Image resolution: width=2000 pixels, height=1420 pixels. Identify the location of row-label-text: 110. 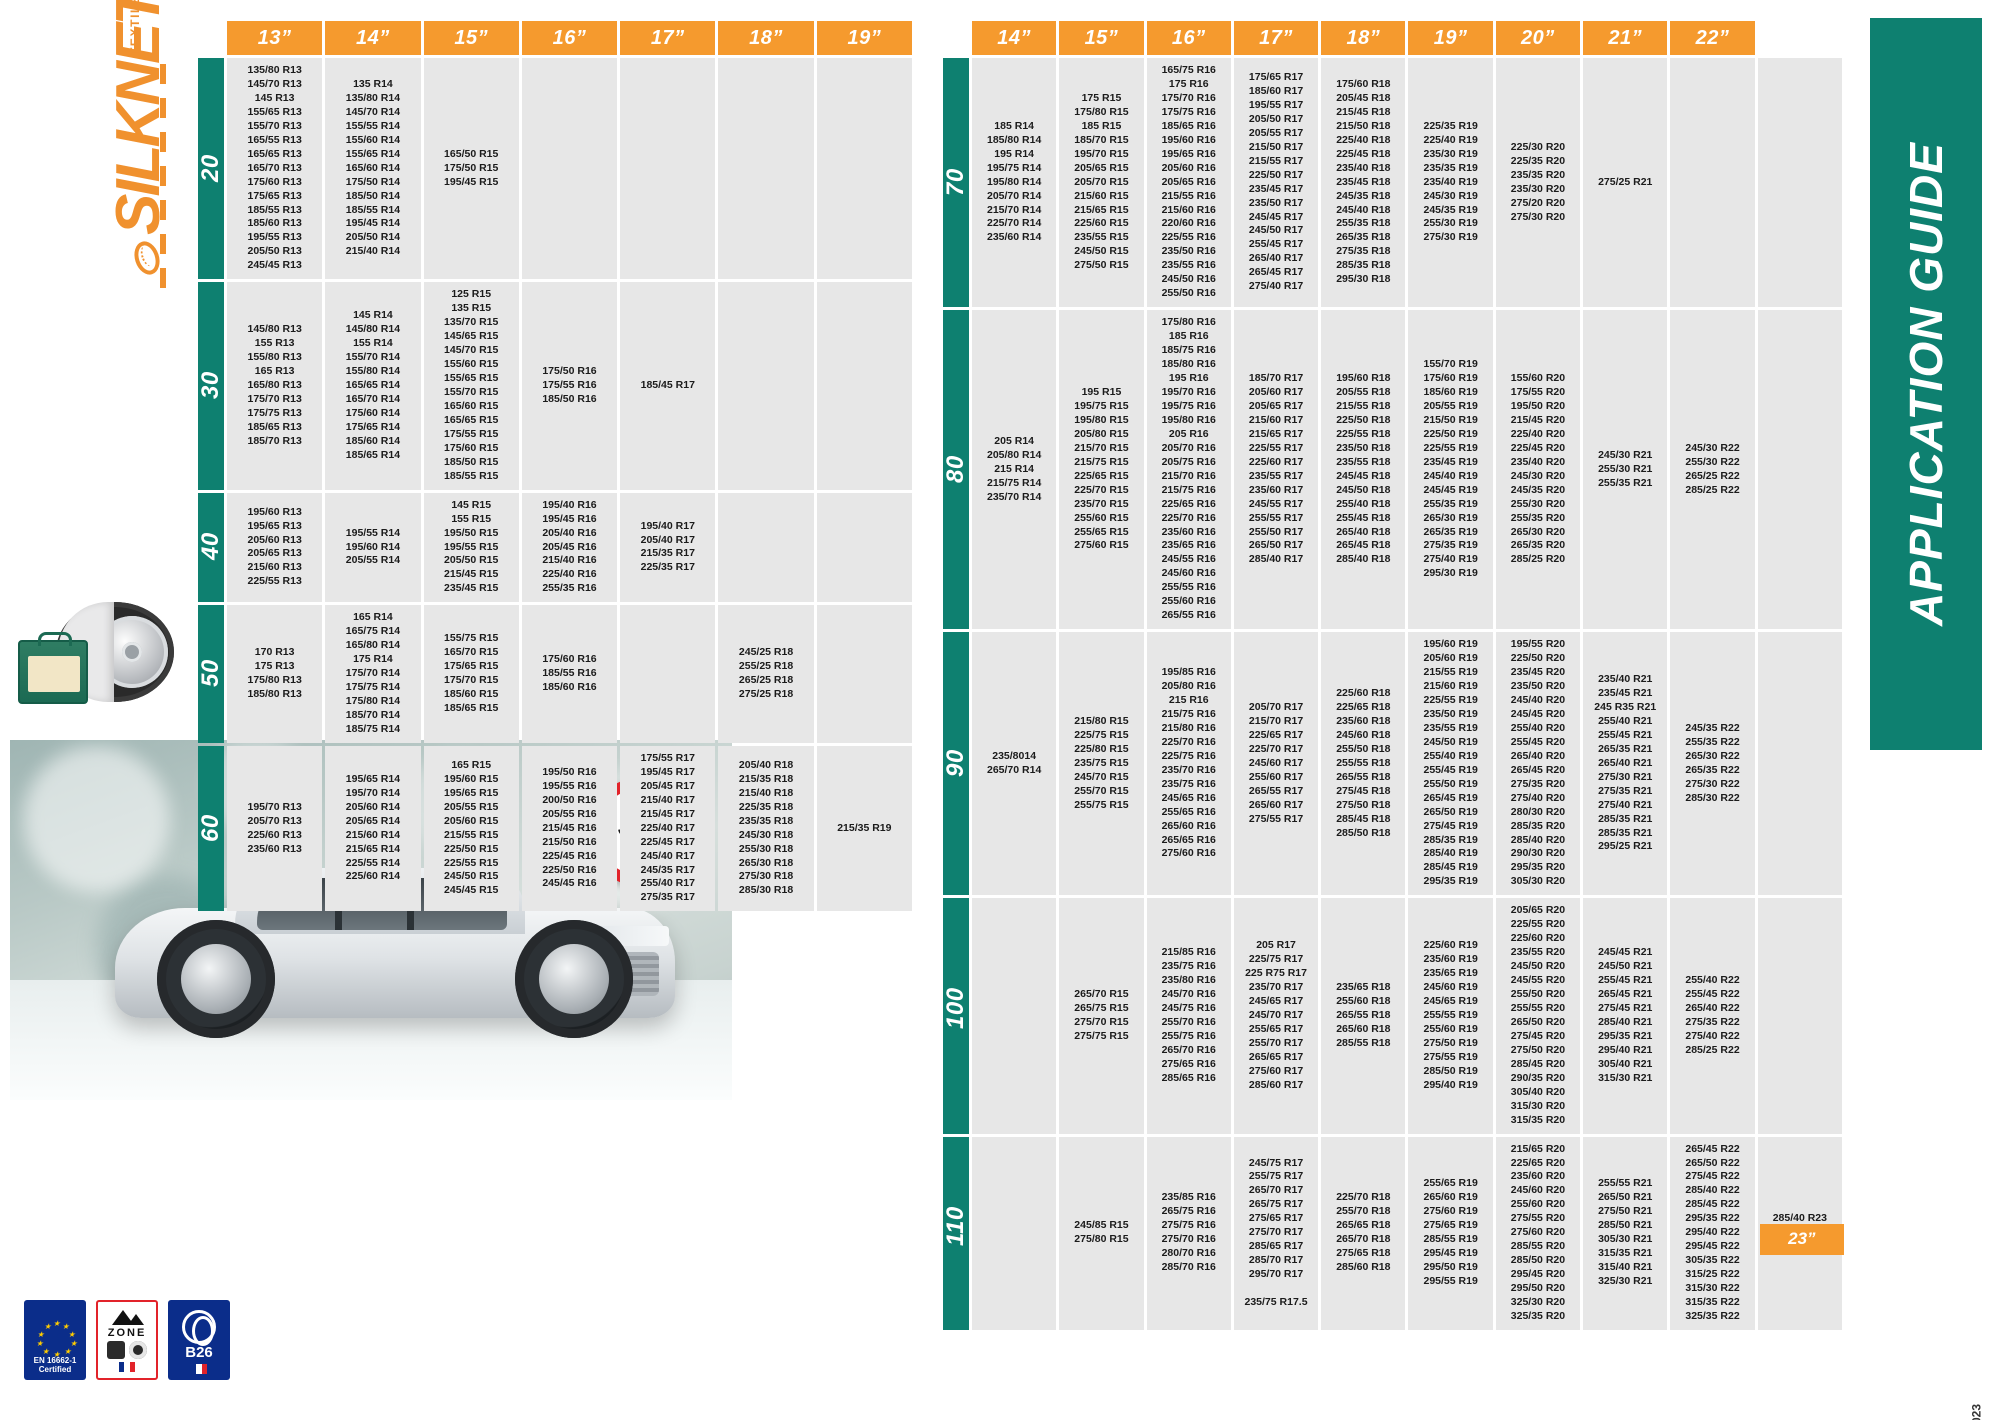
(955, 1226).